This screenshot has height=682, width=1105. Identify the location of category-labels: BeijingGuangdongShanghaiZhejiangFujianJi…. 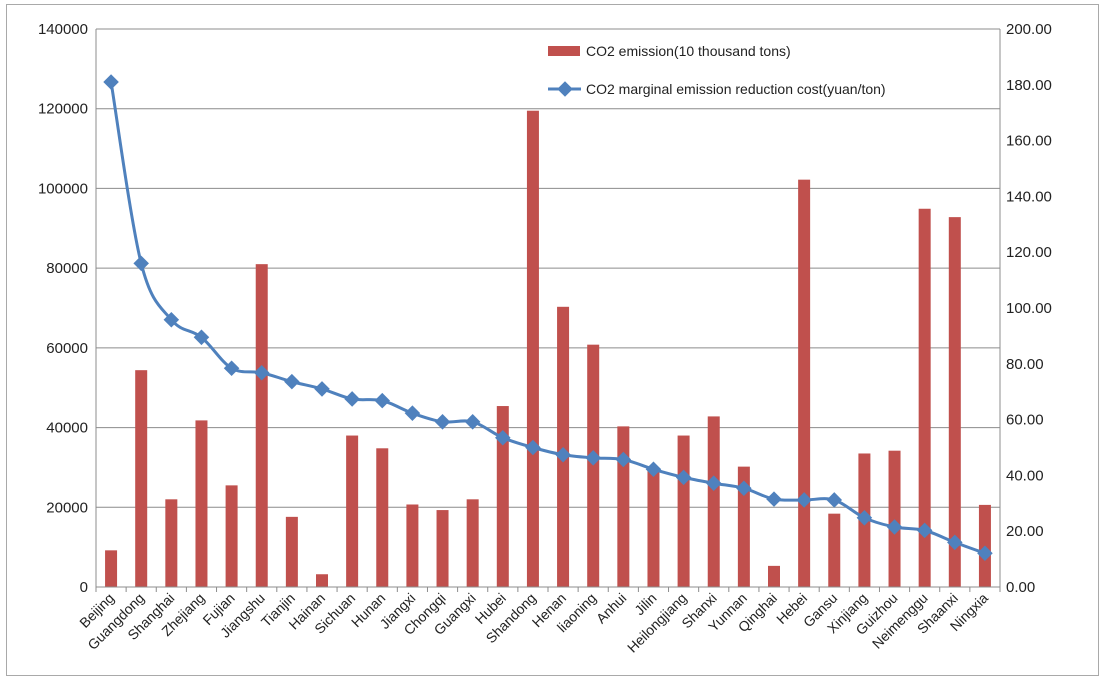
(533, 623).